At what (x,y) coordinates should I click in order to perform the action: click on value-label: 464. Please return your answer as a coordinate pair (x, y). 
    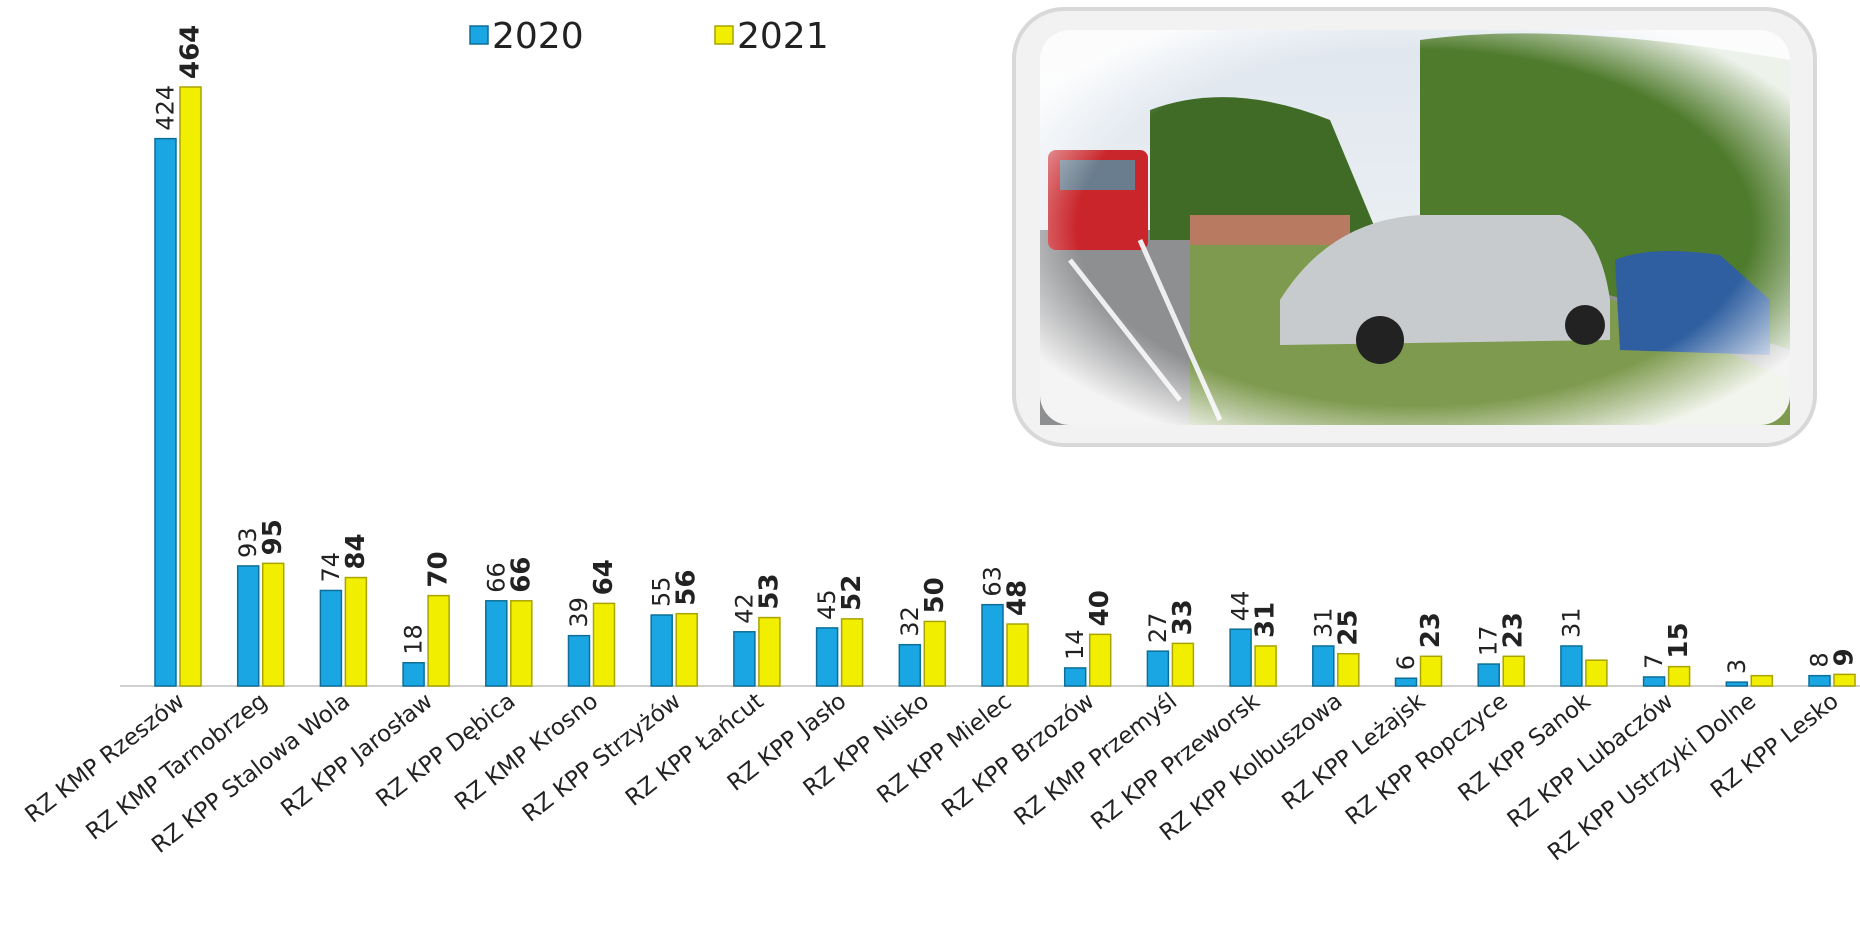
    Looking at the image, I should click on (191, 52).